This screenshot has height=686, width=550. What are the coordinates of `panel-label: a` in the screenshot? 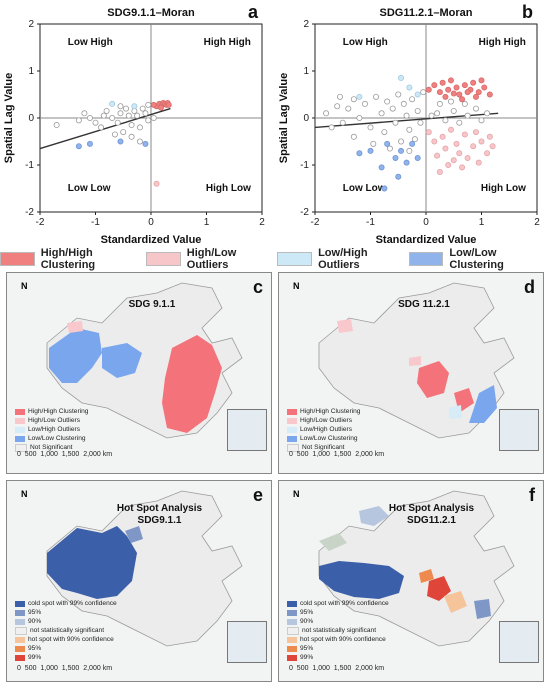 It's located at (253, 12).